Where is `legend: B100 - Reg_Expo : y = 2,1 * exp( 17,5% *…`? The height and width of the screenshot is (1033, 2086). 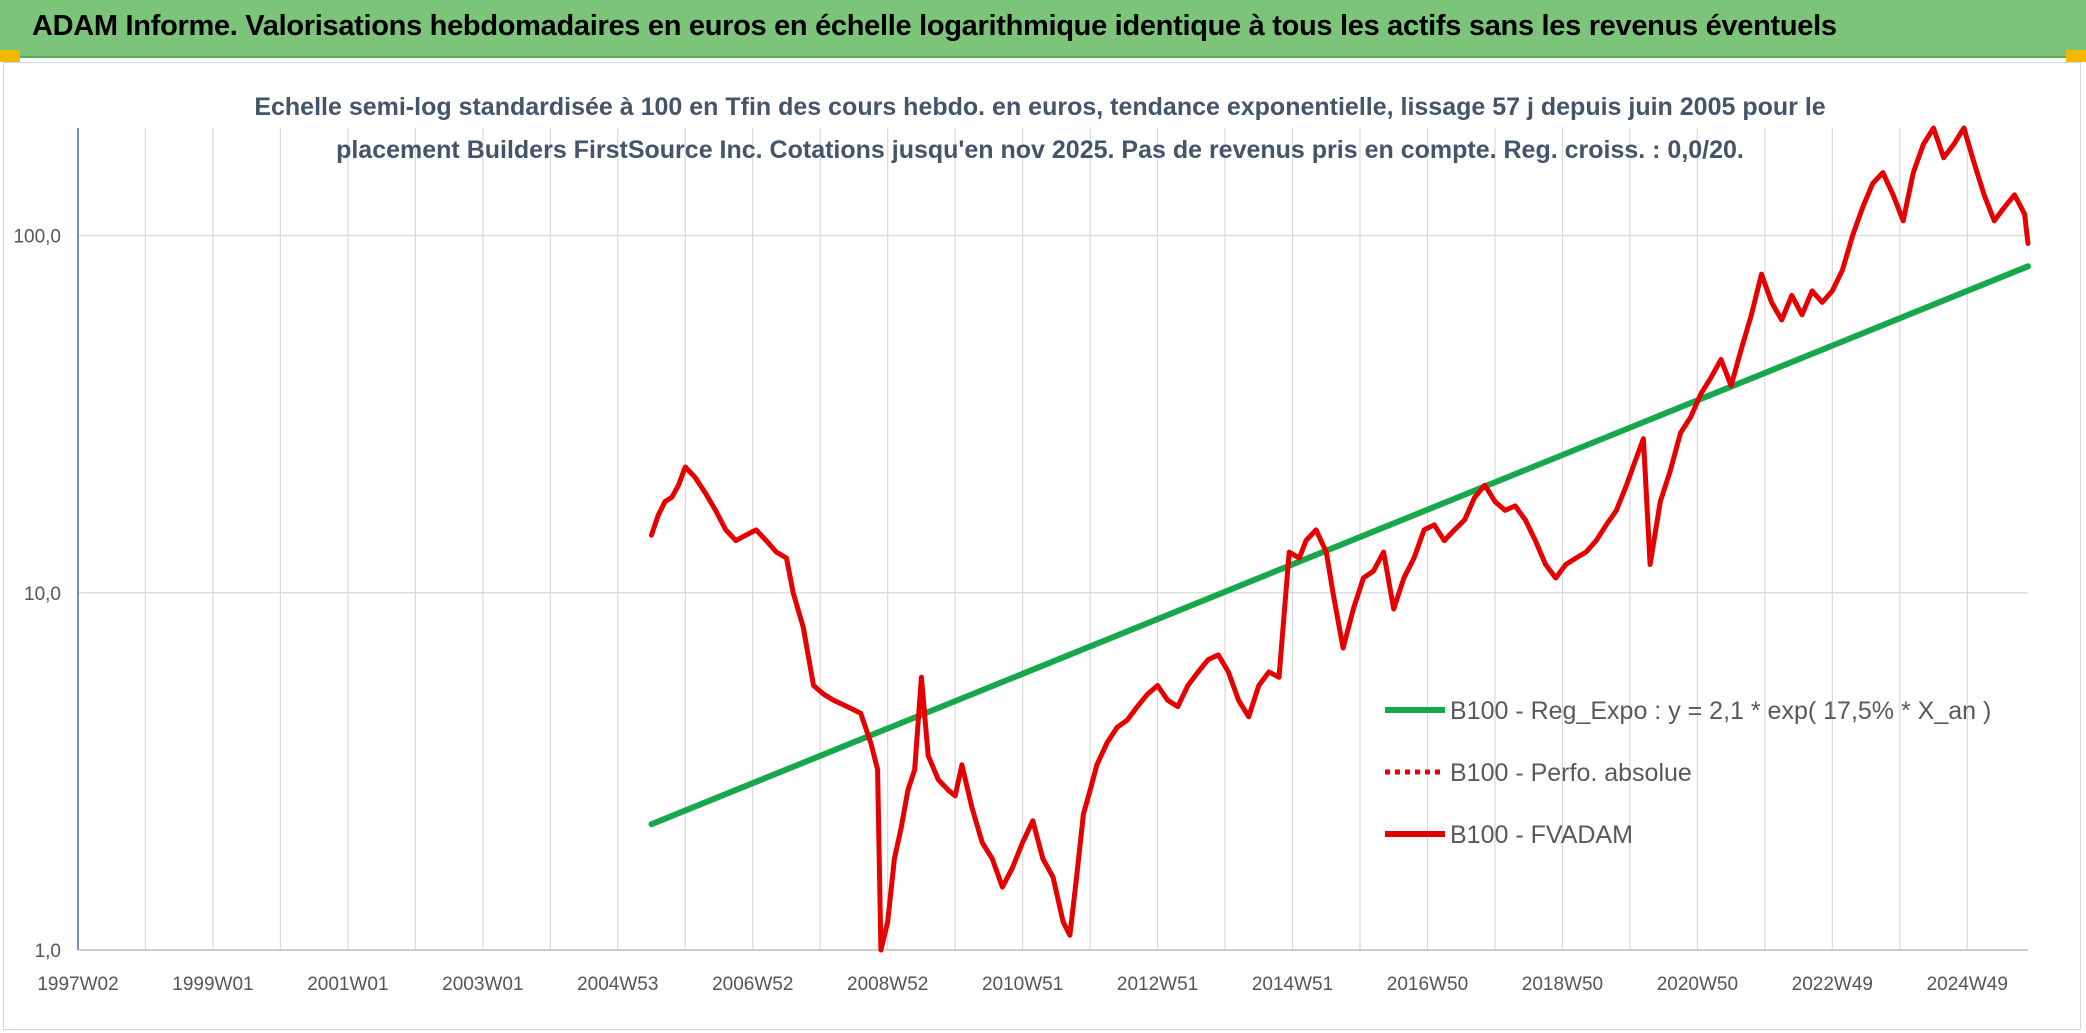 legend: B100 - Reg_Expo : y = 2,1 * exp( 17,5% *… is located at coordinates (1688, 773).